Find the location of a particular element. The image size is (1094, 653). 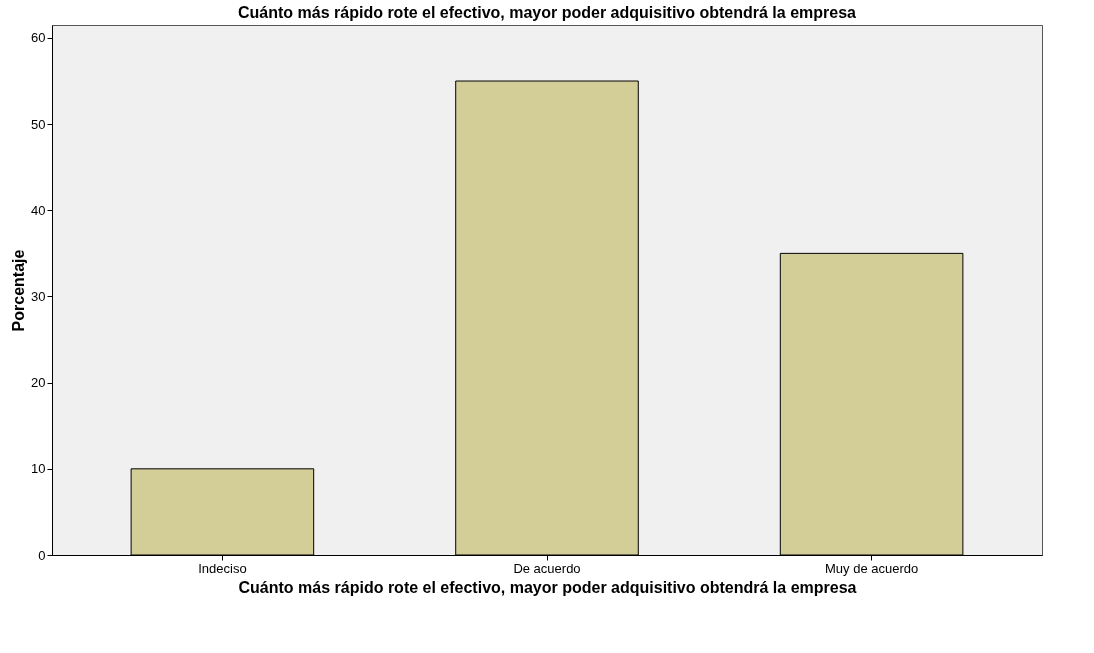

y-tick-label: 40 is located at coordinates (38, 210).